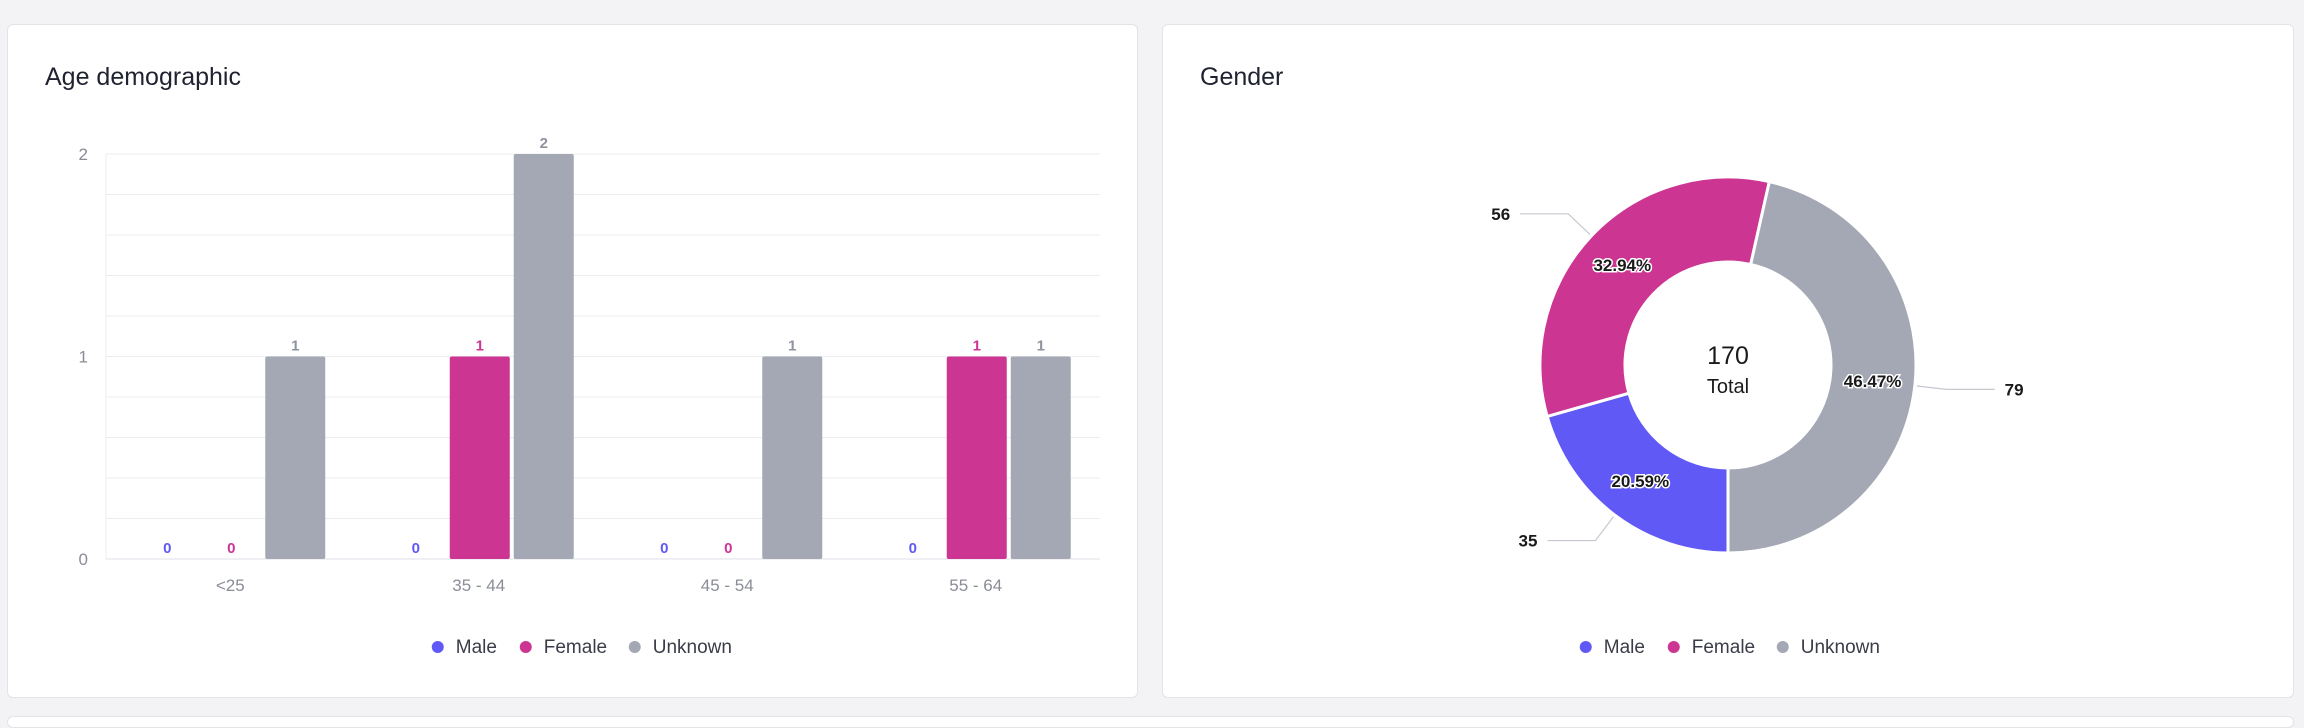 The width and height of the screenshot is (2304, 728). I want to click on age-legend-label-female: Female, so click(575, 647).